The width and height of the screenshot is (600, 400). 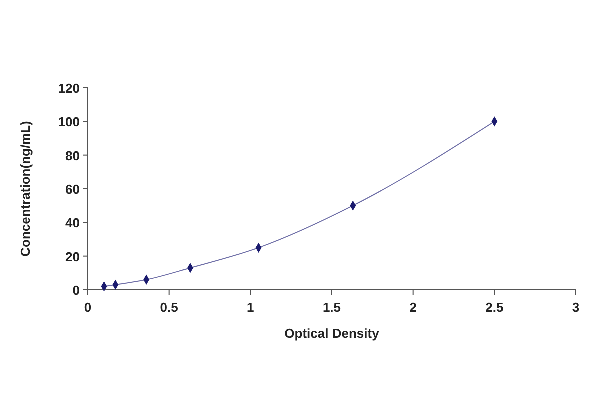 I want to click on x-tick-label: 3, so click(x=576, y=307).